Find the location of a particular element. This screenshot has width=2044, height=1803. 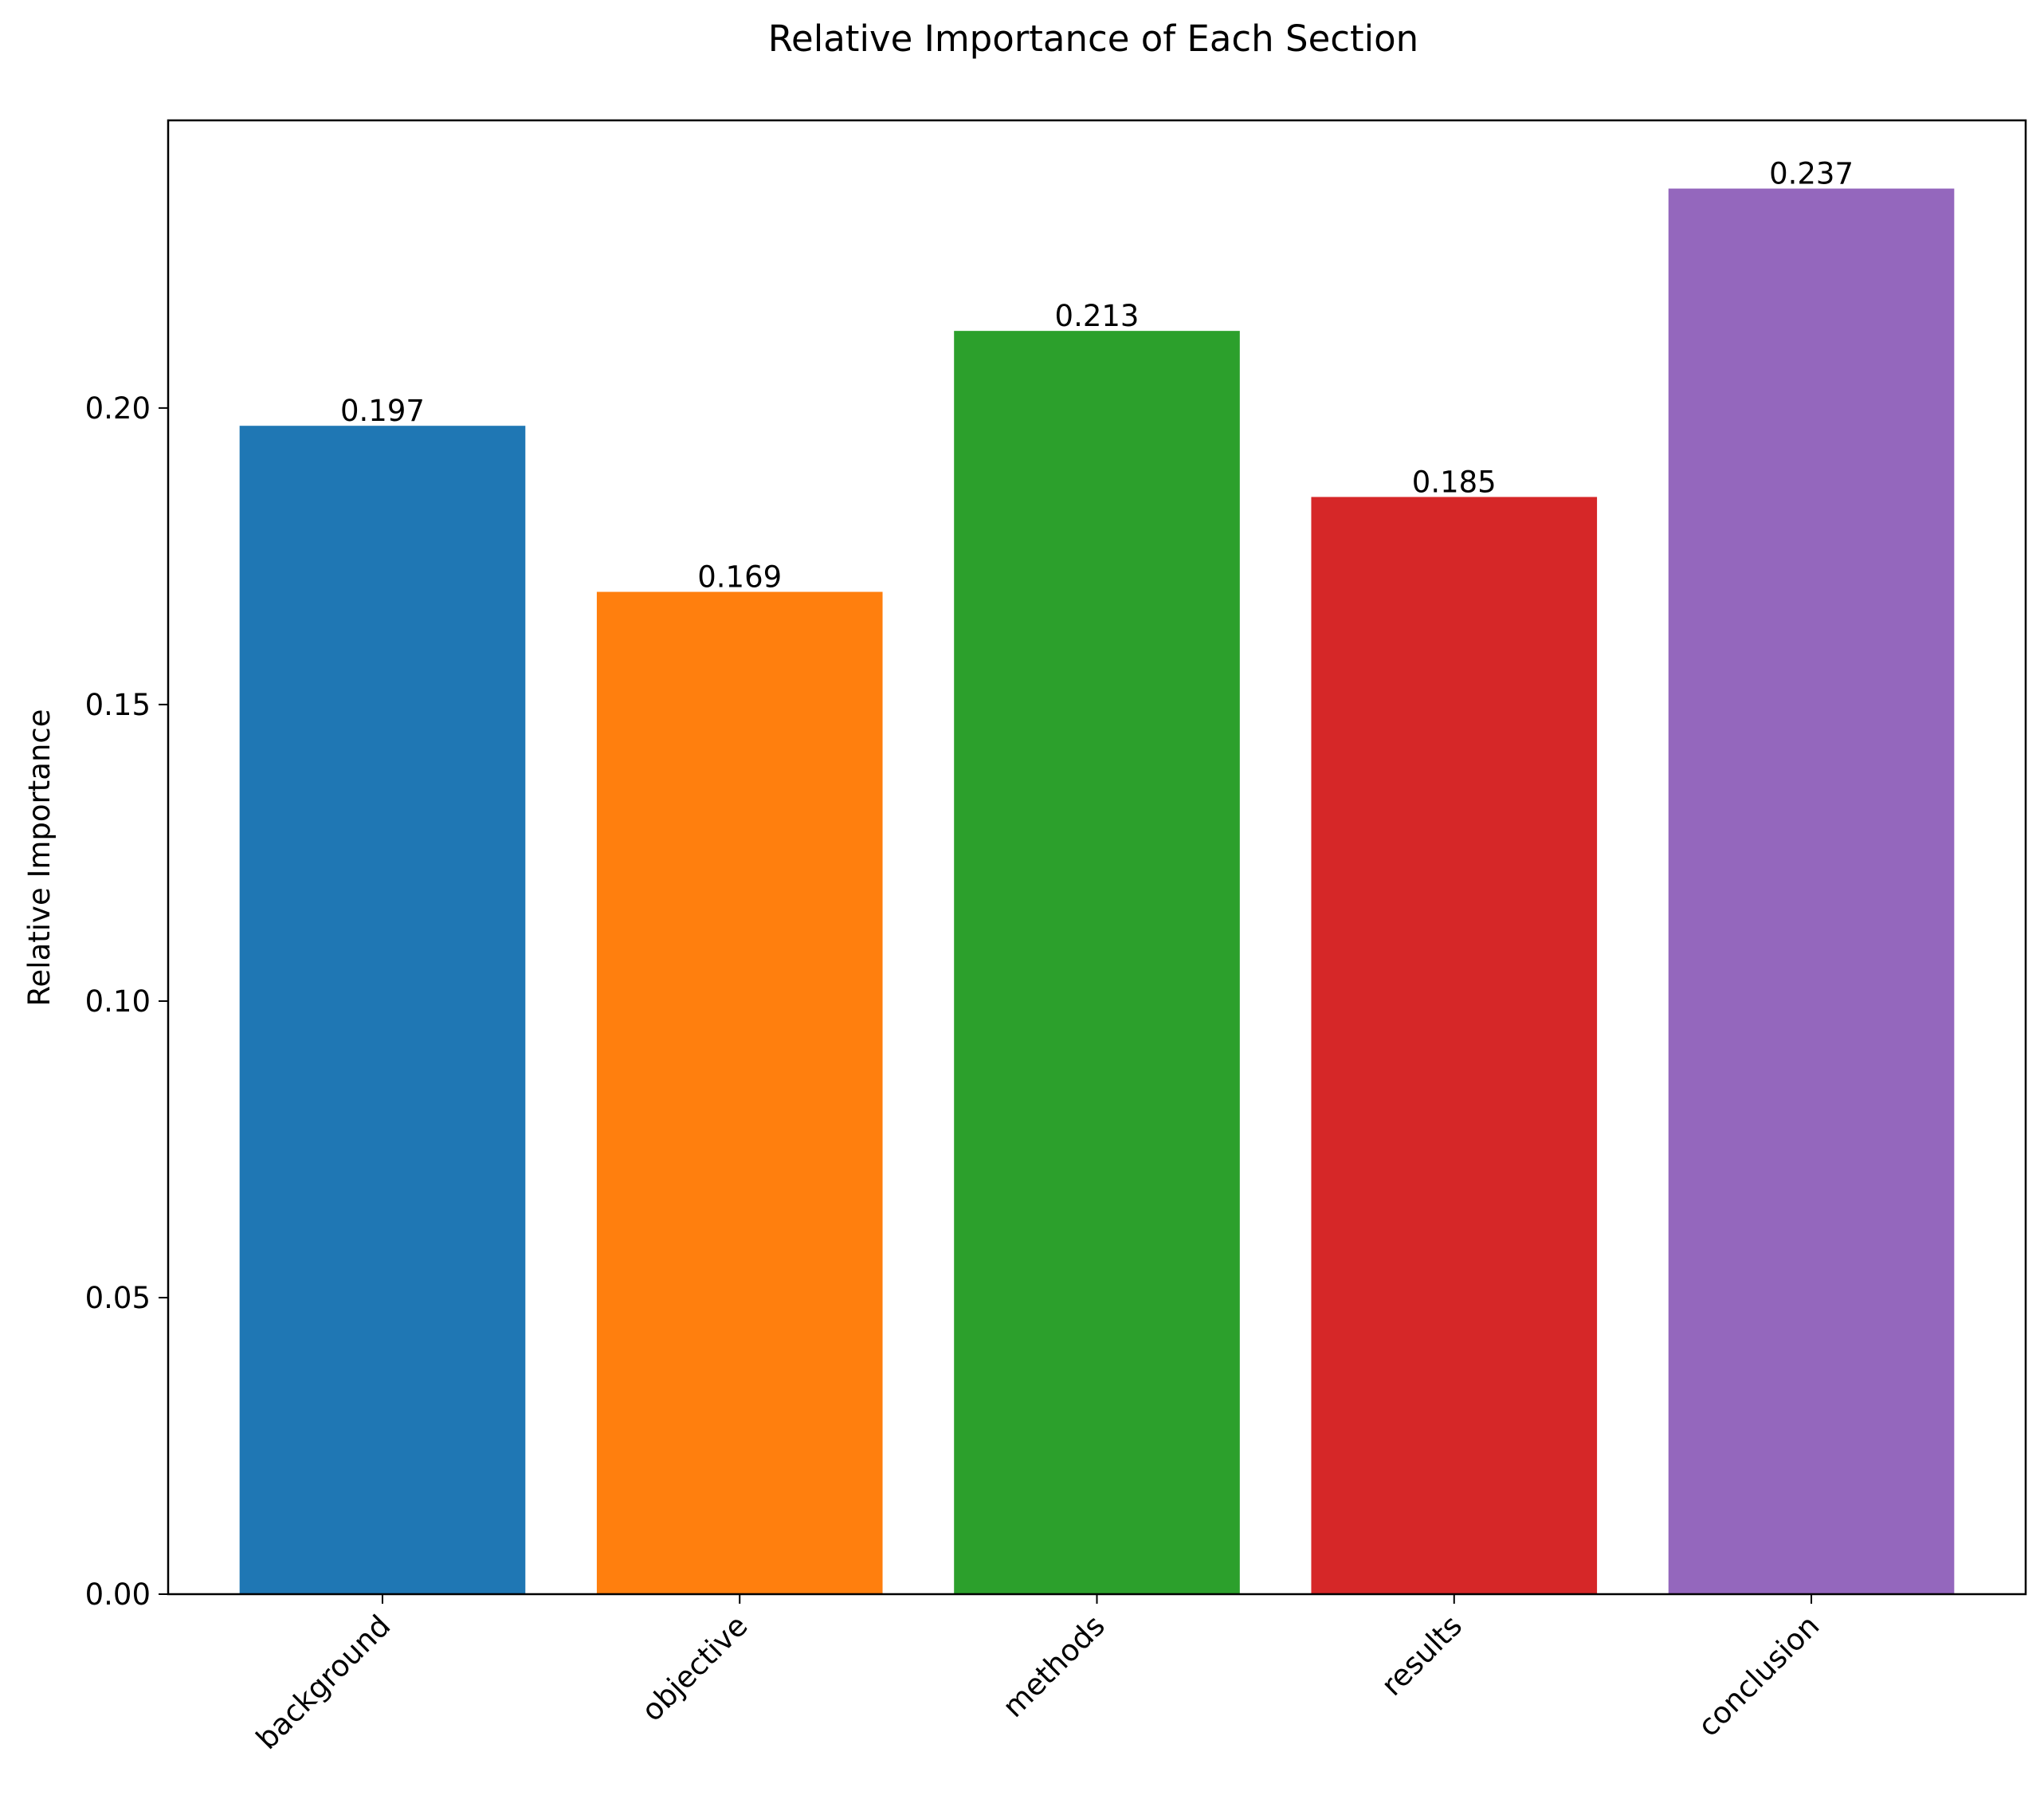

bar-objective is located at coordinates (740, 1093).